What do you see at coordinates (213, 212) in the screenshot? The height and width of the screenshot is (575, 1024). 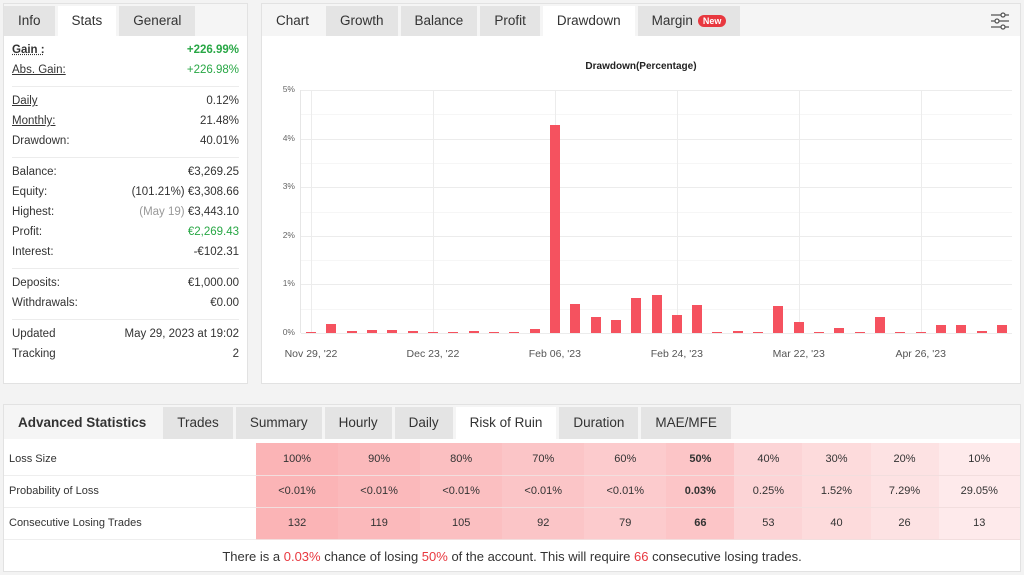 I see `stat-value-text: €3,443.10` at bounding box center [213, 212].